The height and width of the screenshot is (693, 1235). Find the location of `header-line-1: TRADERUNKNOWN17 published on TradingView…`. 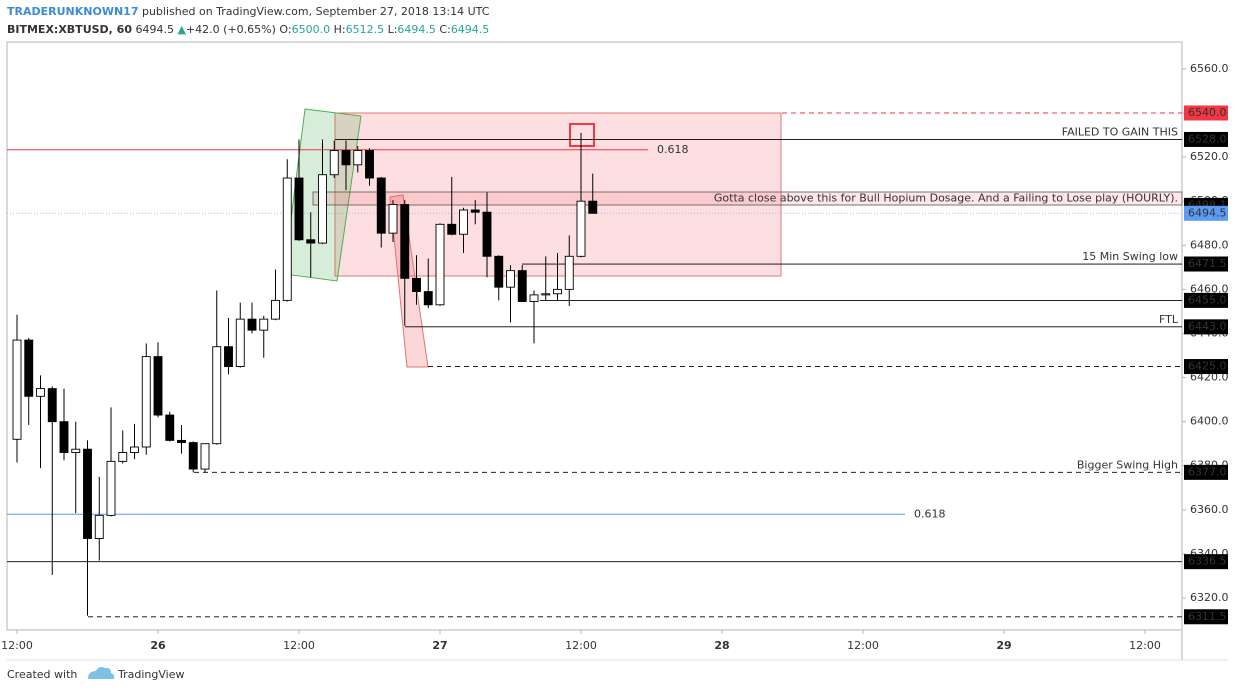

header-line-1: TRADERUNKNOWN17 published on TradingView… is located at coordinates (248, 11).